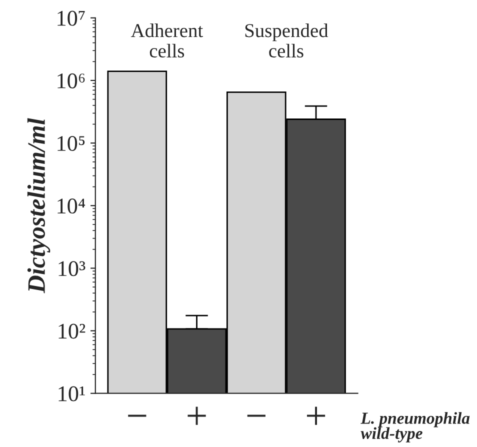 Image resolution: width=477 pixels, height=447 pixels. I want to click on text: L. pneumophila wild-type, so click(415, 427).